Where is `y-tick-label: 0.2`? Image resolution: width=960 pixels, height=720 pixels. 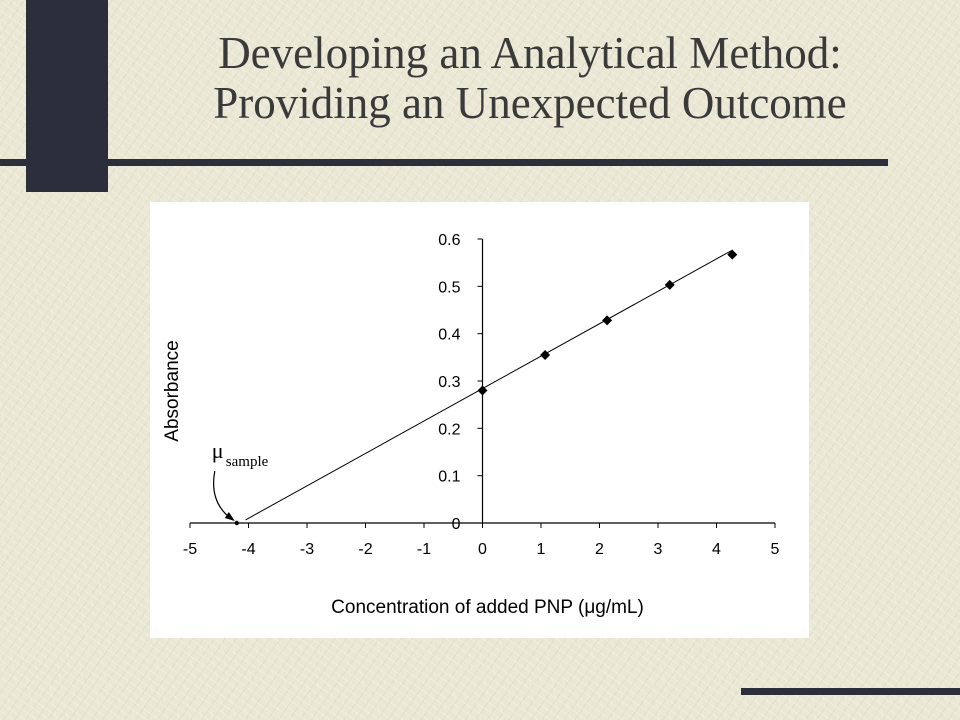
y-tick-label: 0.2 is located at coordinates (449, 429).